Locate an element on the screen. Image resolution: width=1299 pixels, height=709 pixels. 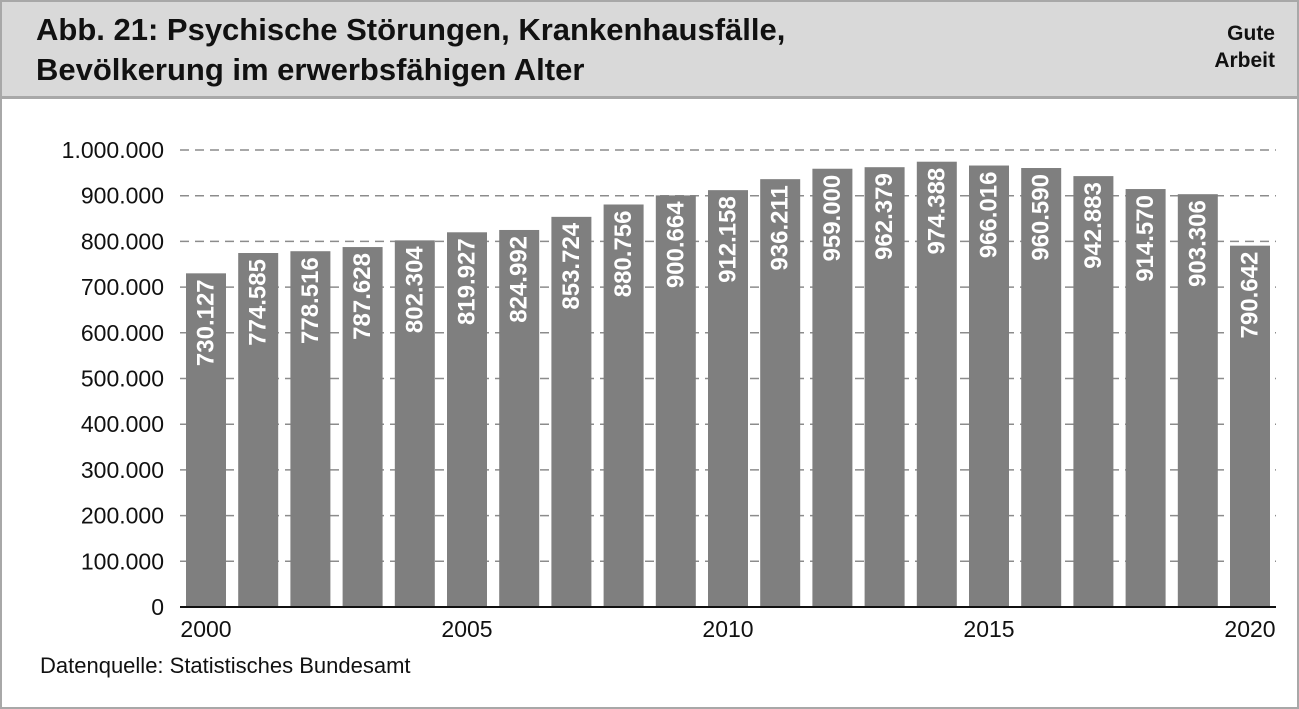
y-tick-label: 100.000 is located at coordinates (122, 561).